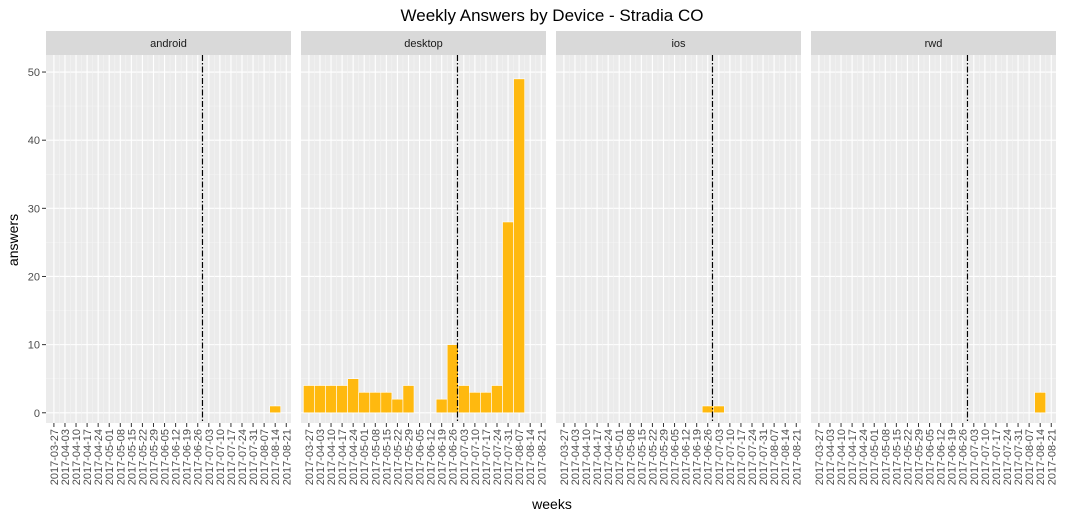 The width and height of the screenshot is (1065, 520). I want to click on panel-strip-label: desktop, so click(423, 44).